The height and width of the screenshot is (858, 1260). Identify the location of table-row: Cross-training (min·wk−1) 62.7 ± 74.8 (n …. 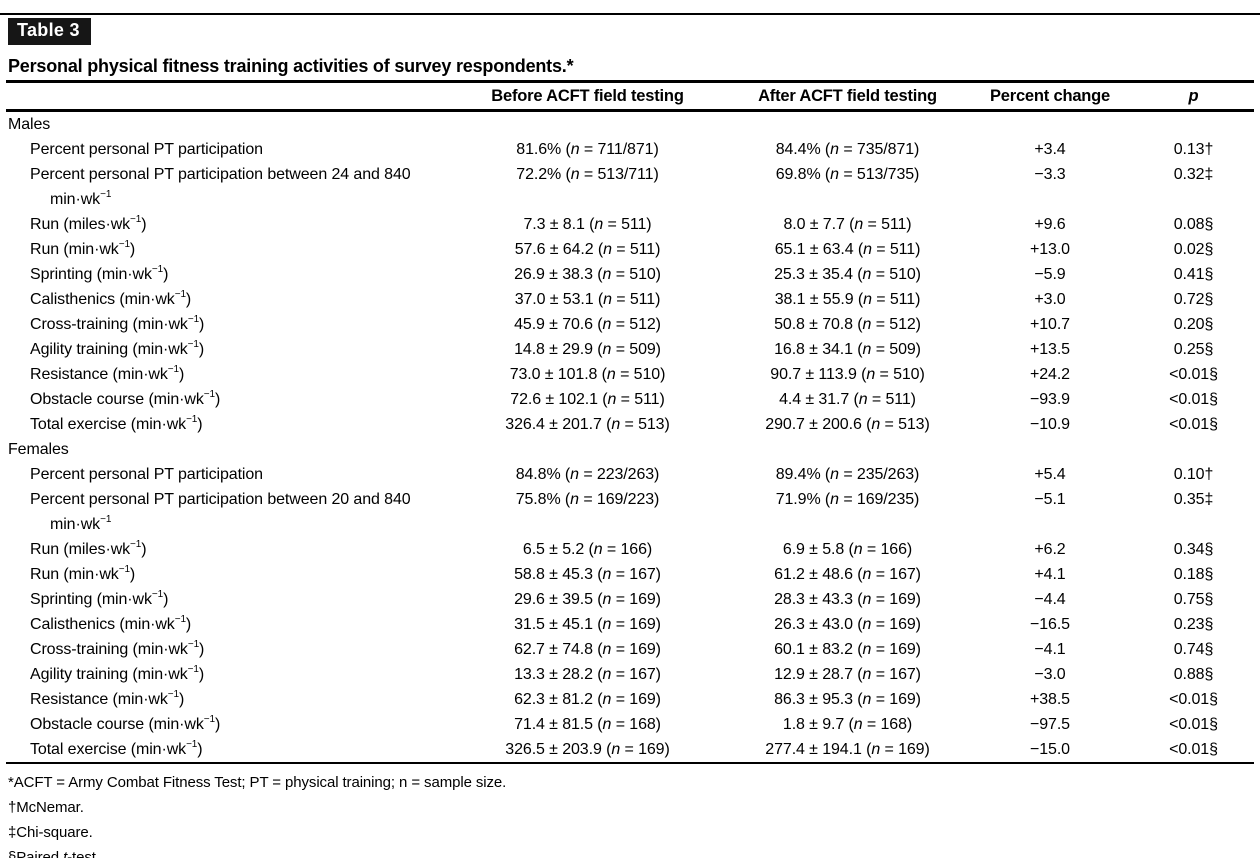
(634, 649).